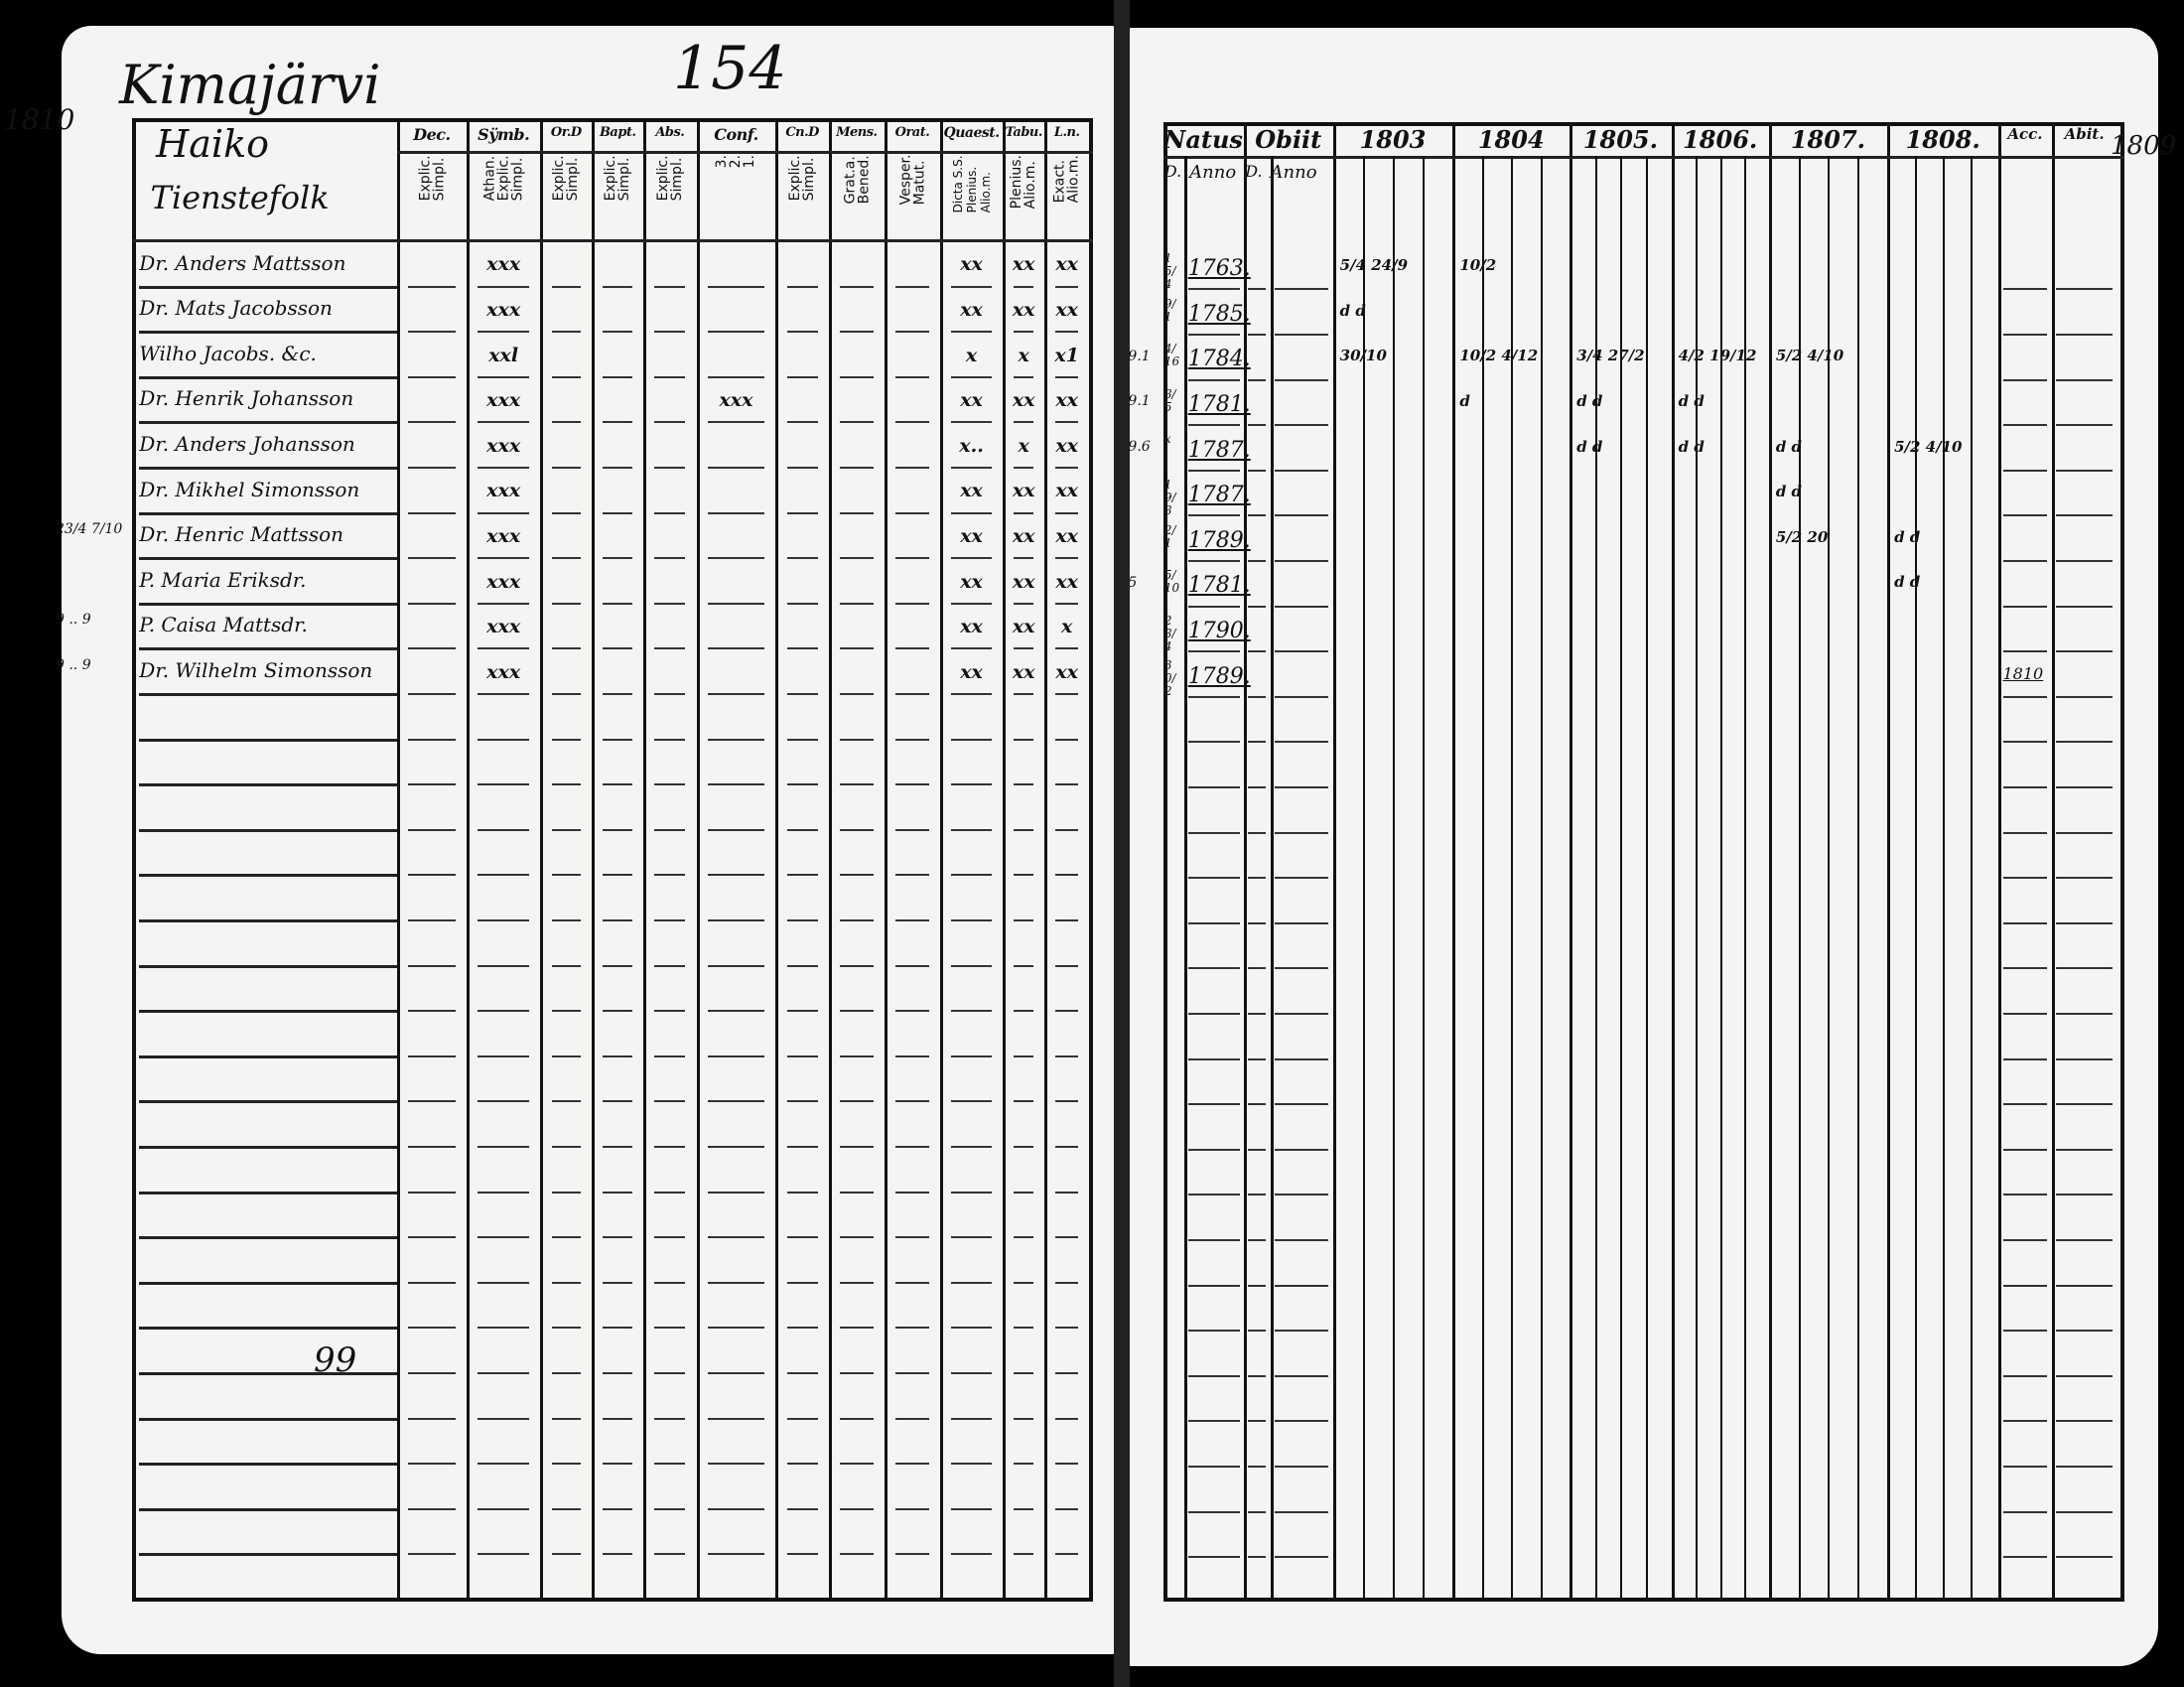  Describe the element at coordinates (1478, 265) in the screenshot. I see `communion-entry: 10/2` at that location.